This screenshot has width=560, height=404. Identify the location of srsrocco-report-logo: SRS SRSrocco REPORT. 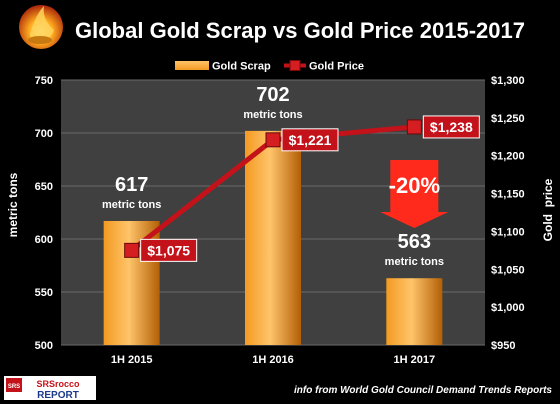
(50, 388).